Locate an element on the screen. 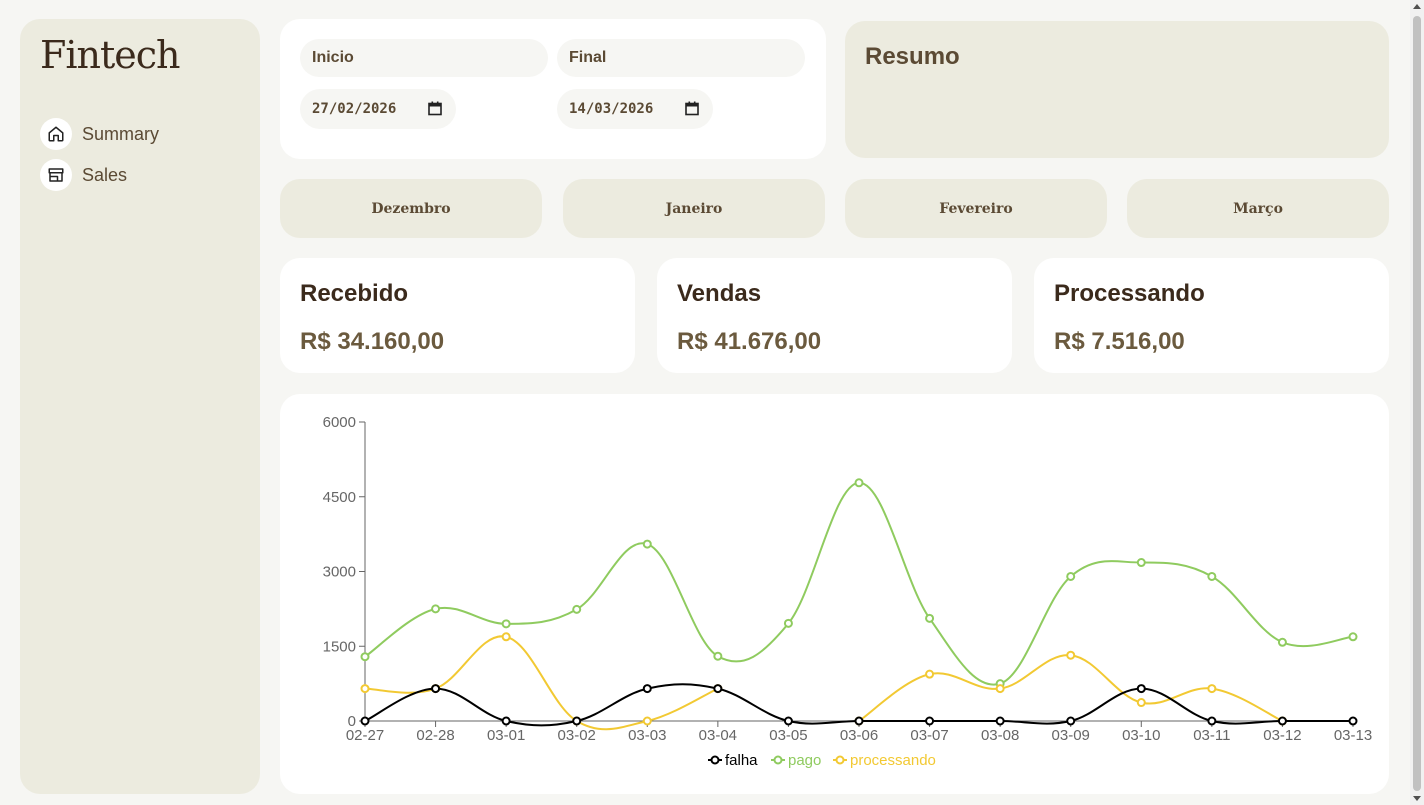 The image size is (1424, 805). legend-marker-pago is located at coordinates (778, 760).